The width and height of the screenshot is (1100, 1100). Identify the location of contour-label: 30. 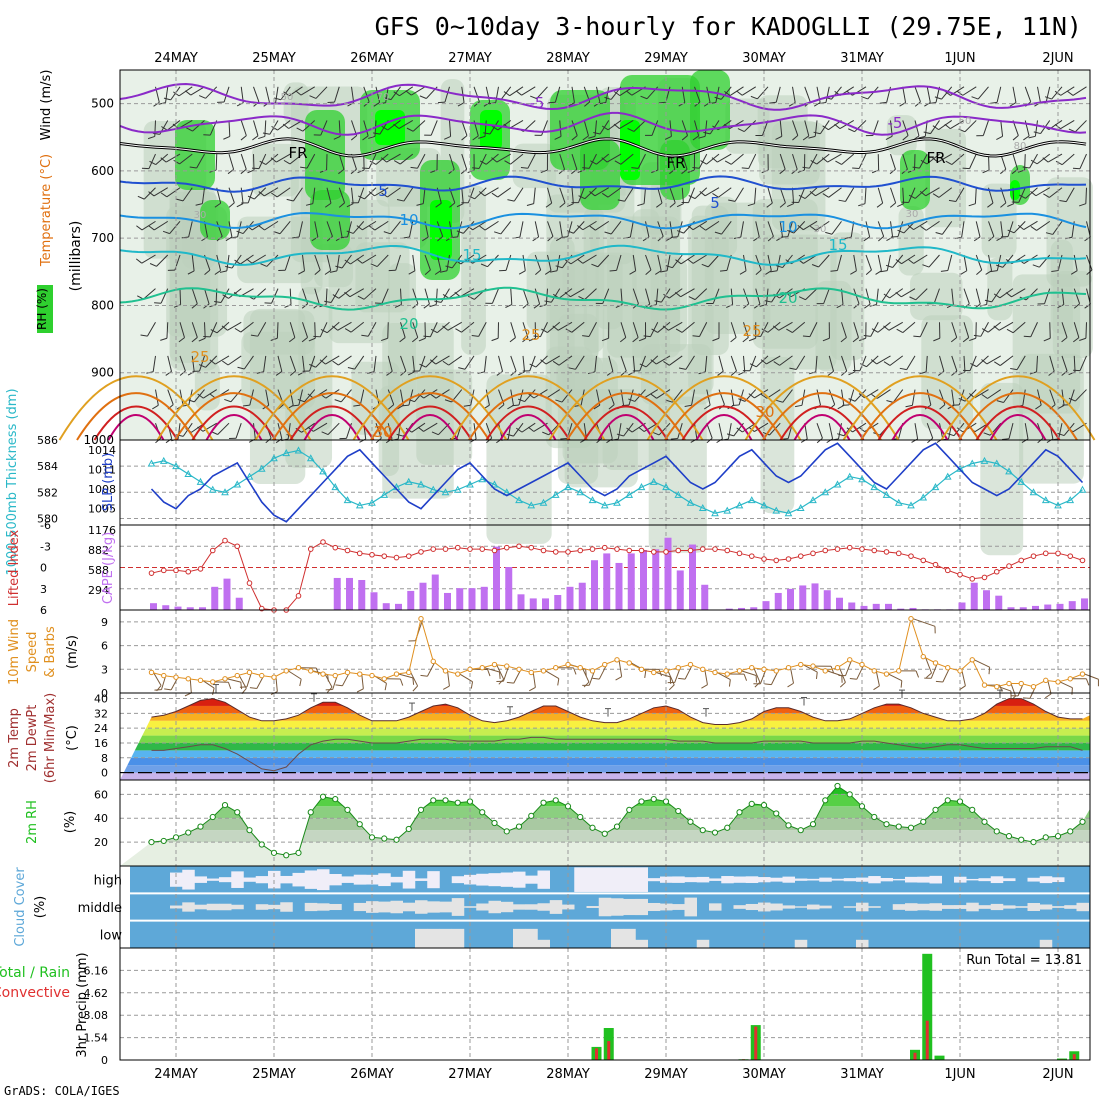
(382, 432).